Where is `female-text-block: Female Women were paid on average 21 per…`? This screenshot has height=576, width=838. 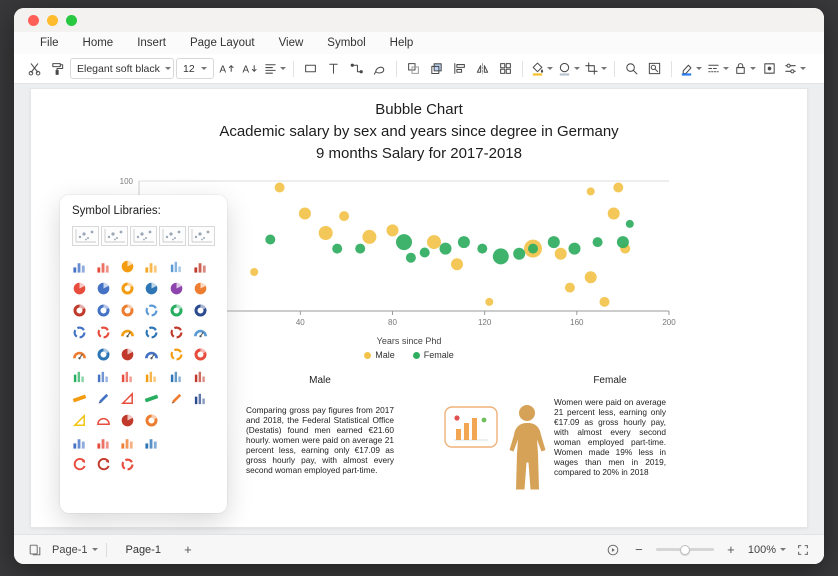 female-text-block: Female Women were paid on average 21 per… is located at coordinates (610, 426).